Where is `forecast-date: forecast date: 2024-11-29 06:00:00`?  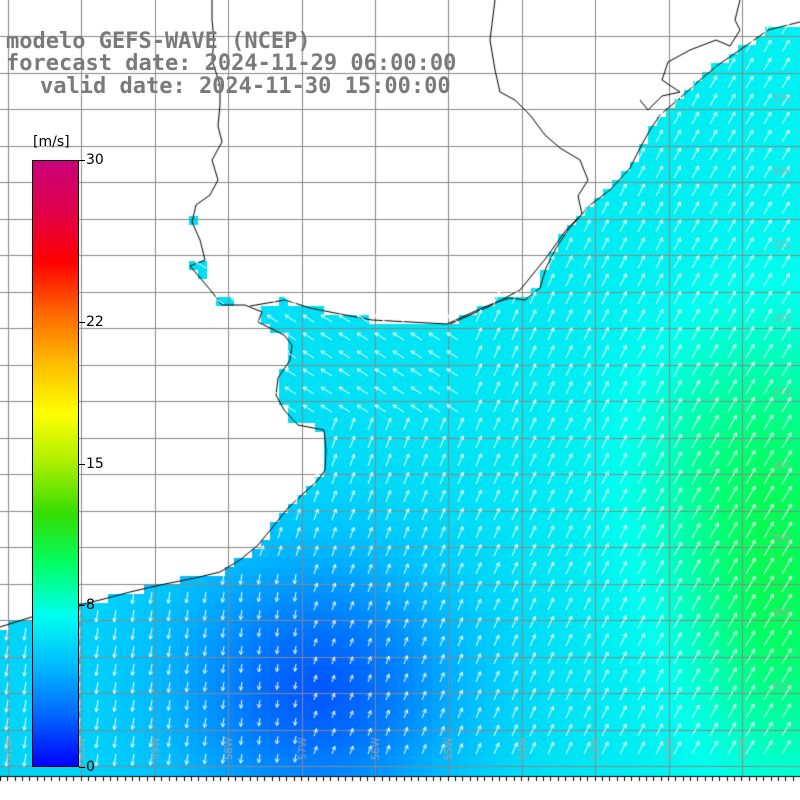 forecast-date: forecast date: 2024-11-29 06:00:00 is located at coordinates (231, 63).